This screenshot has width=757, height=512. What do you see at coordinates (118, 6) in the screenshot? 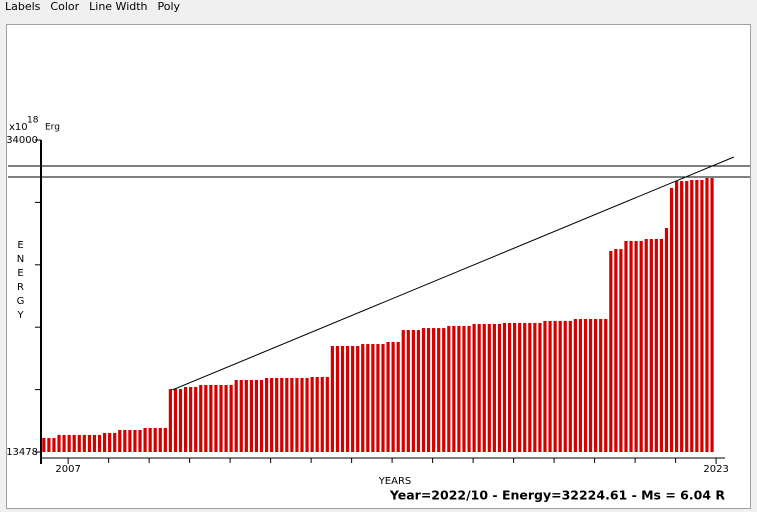
I see `menu-item: Line Width` at bounding box center [118, 6].